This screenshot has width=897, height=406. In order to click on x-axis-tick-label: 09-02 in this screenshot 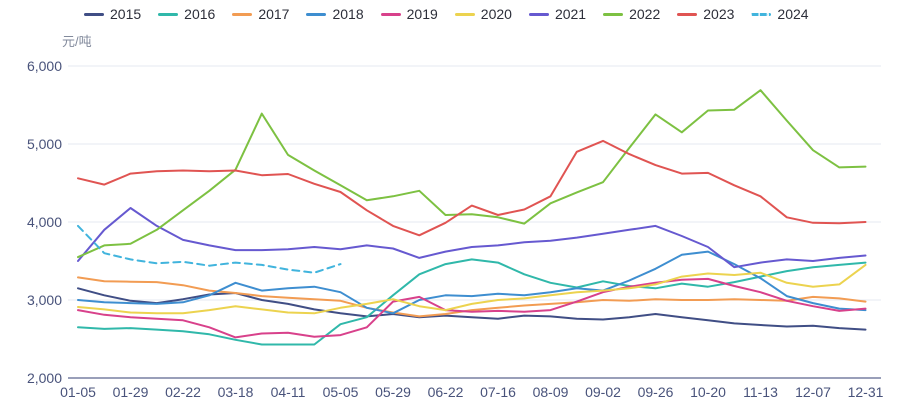, I will do `click(603, 392)`.